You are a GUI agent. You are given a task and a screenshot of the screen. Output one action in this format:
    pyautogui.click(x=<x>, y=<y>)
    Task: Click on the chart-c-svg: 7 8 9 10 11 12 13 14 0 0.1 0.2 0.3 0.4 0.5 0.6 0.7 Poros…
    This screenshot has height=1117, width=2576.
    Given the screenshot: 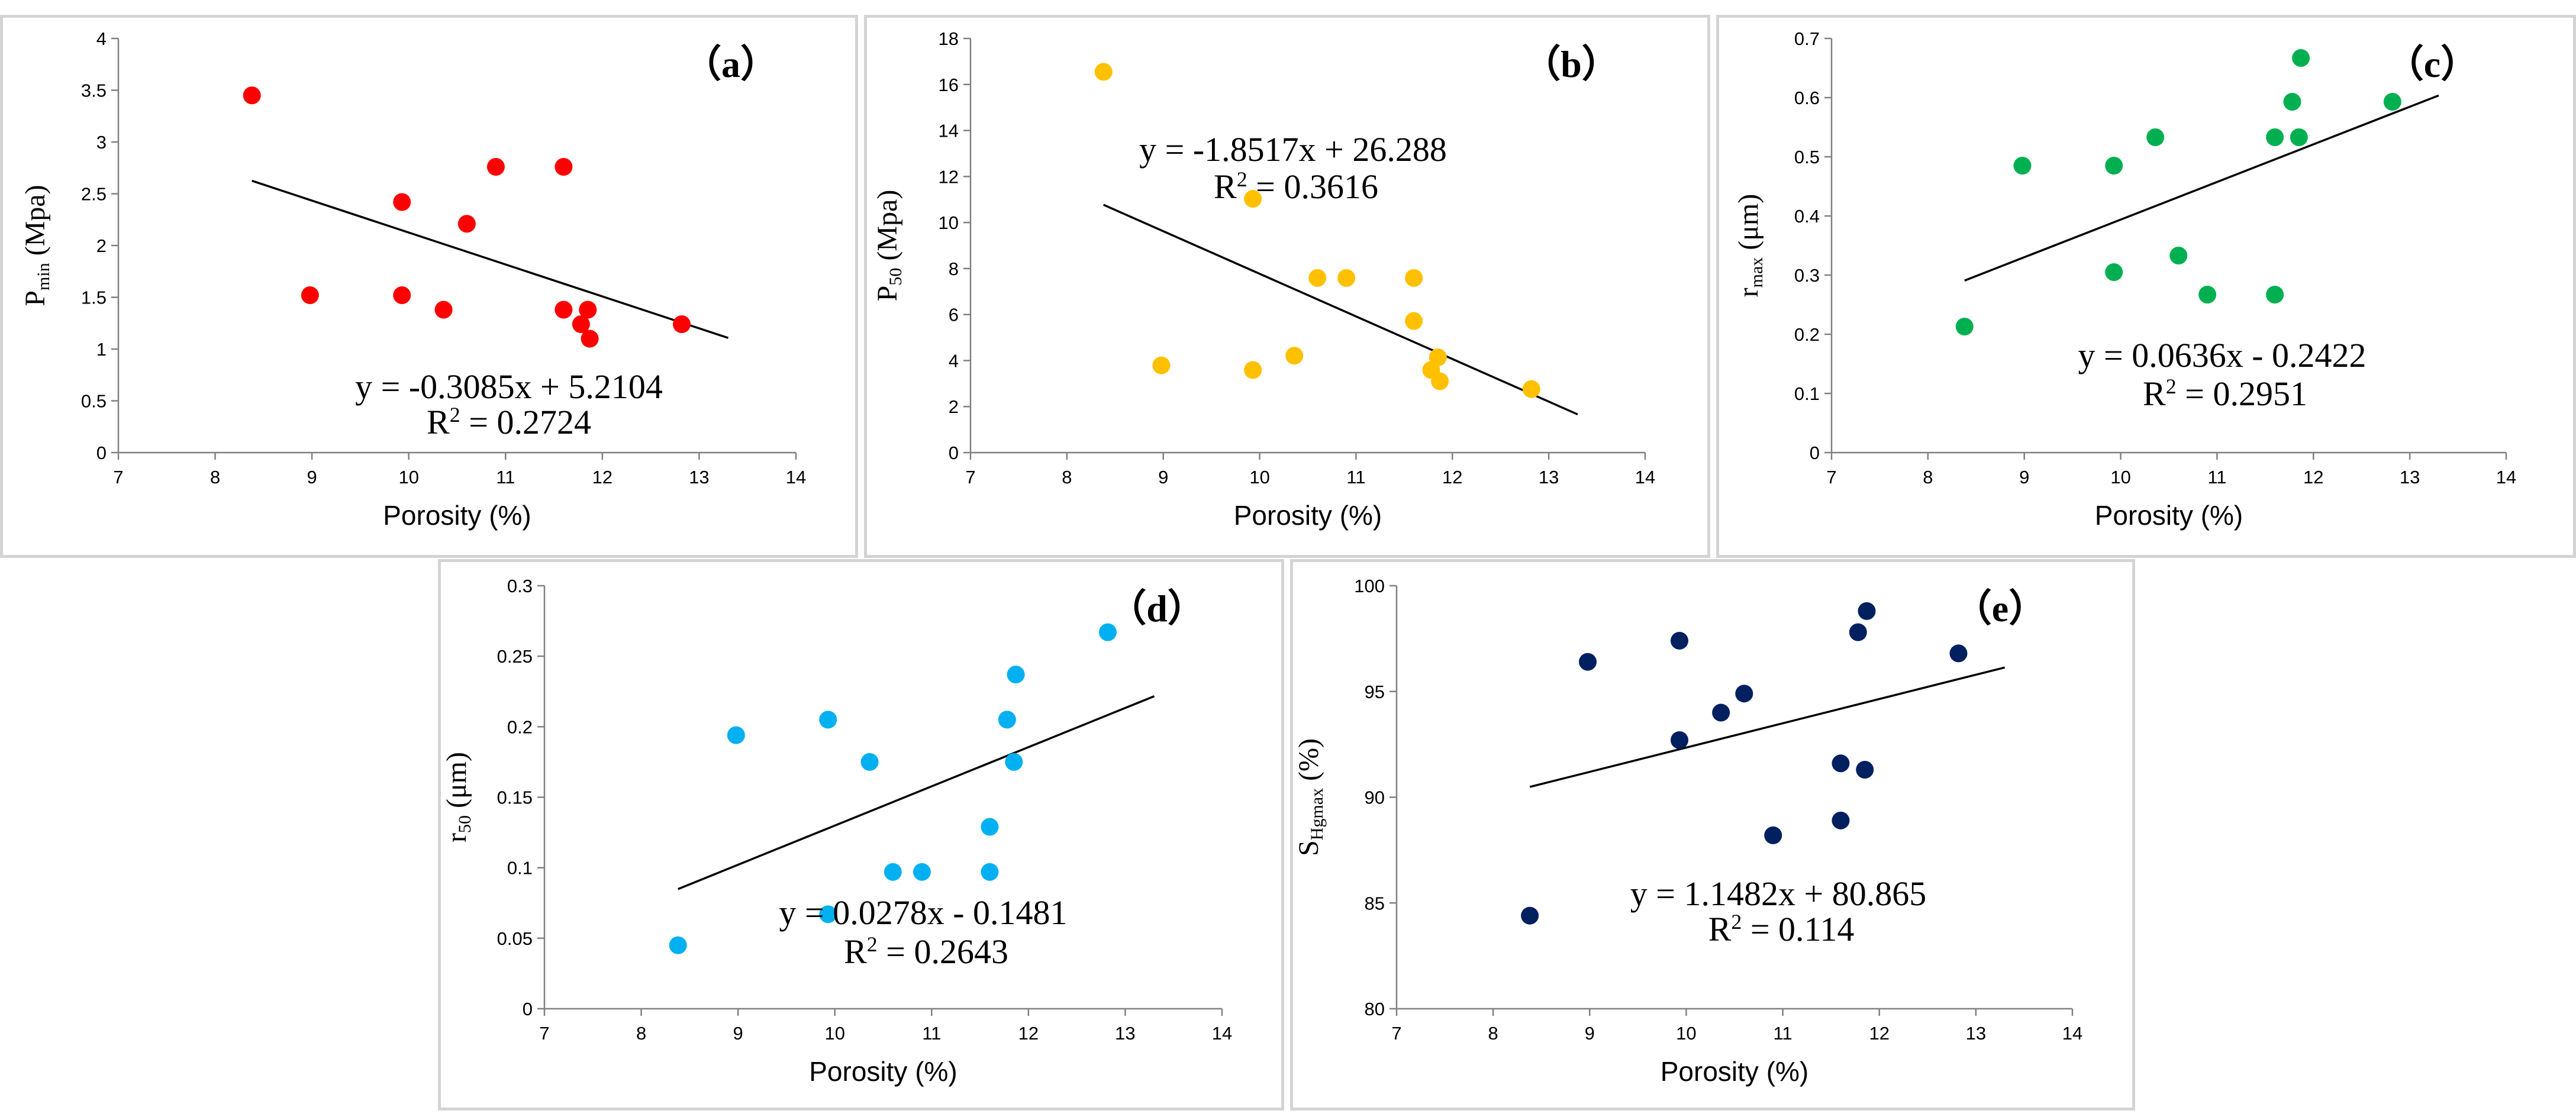 What is the action you would take?
    pyautogui.click(x=2124, y=280)
    